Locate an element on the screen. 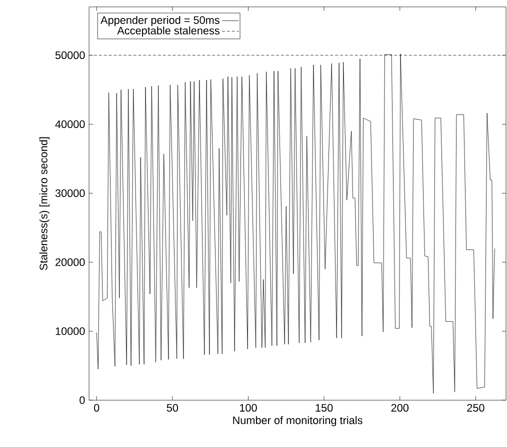  y-tick-label: 0 is located at coordinates (82, 400).